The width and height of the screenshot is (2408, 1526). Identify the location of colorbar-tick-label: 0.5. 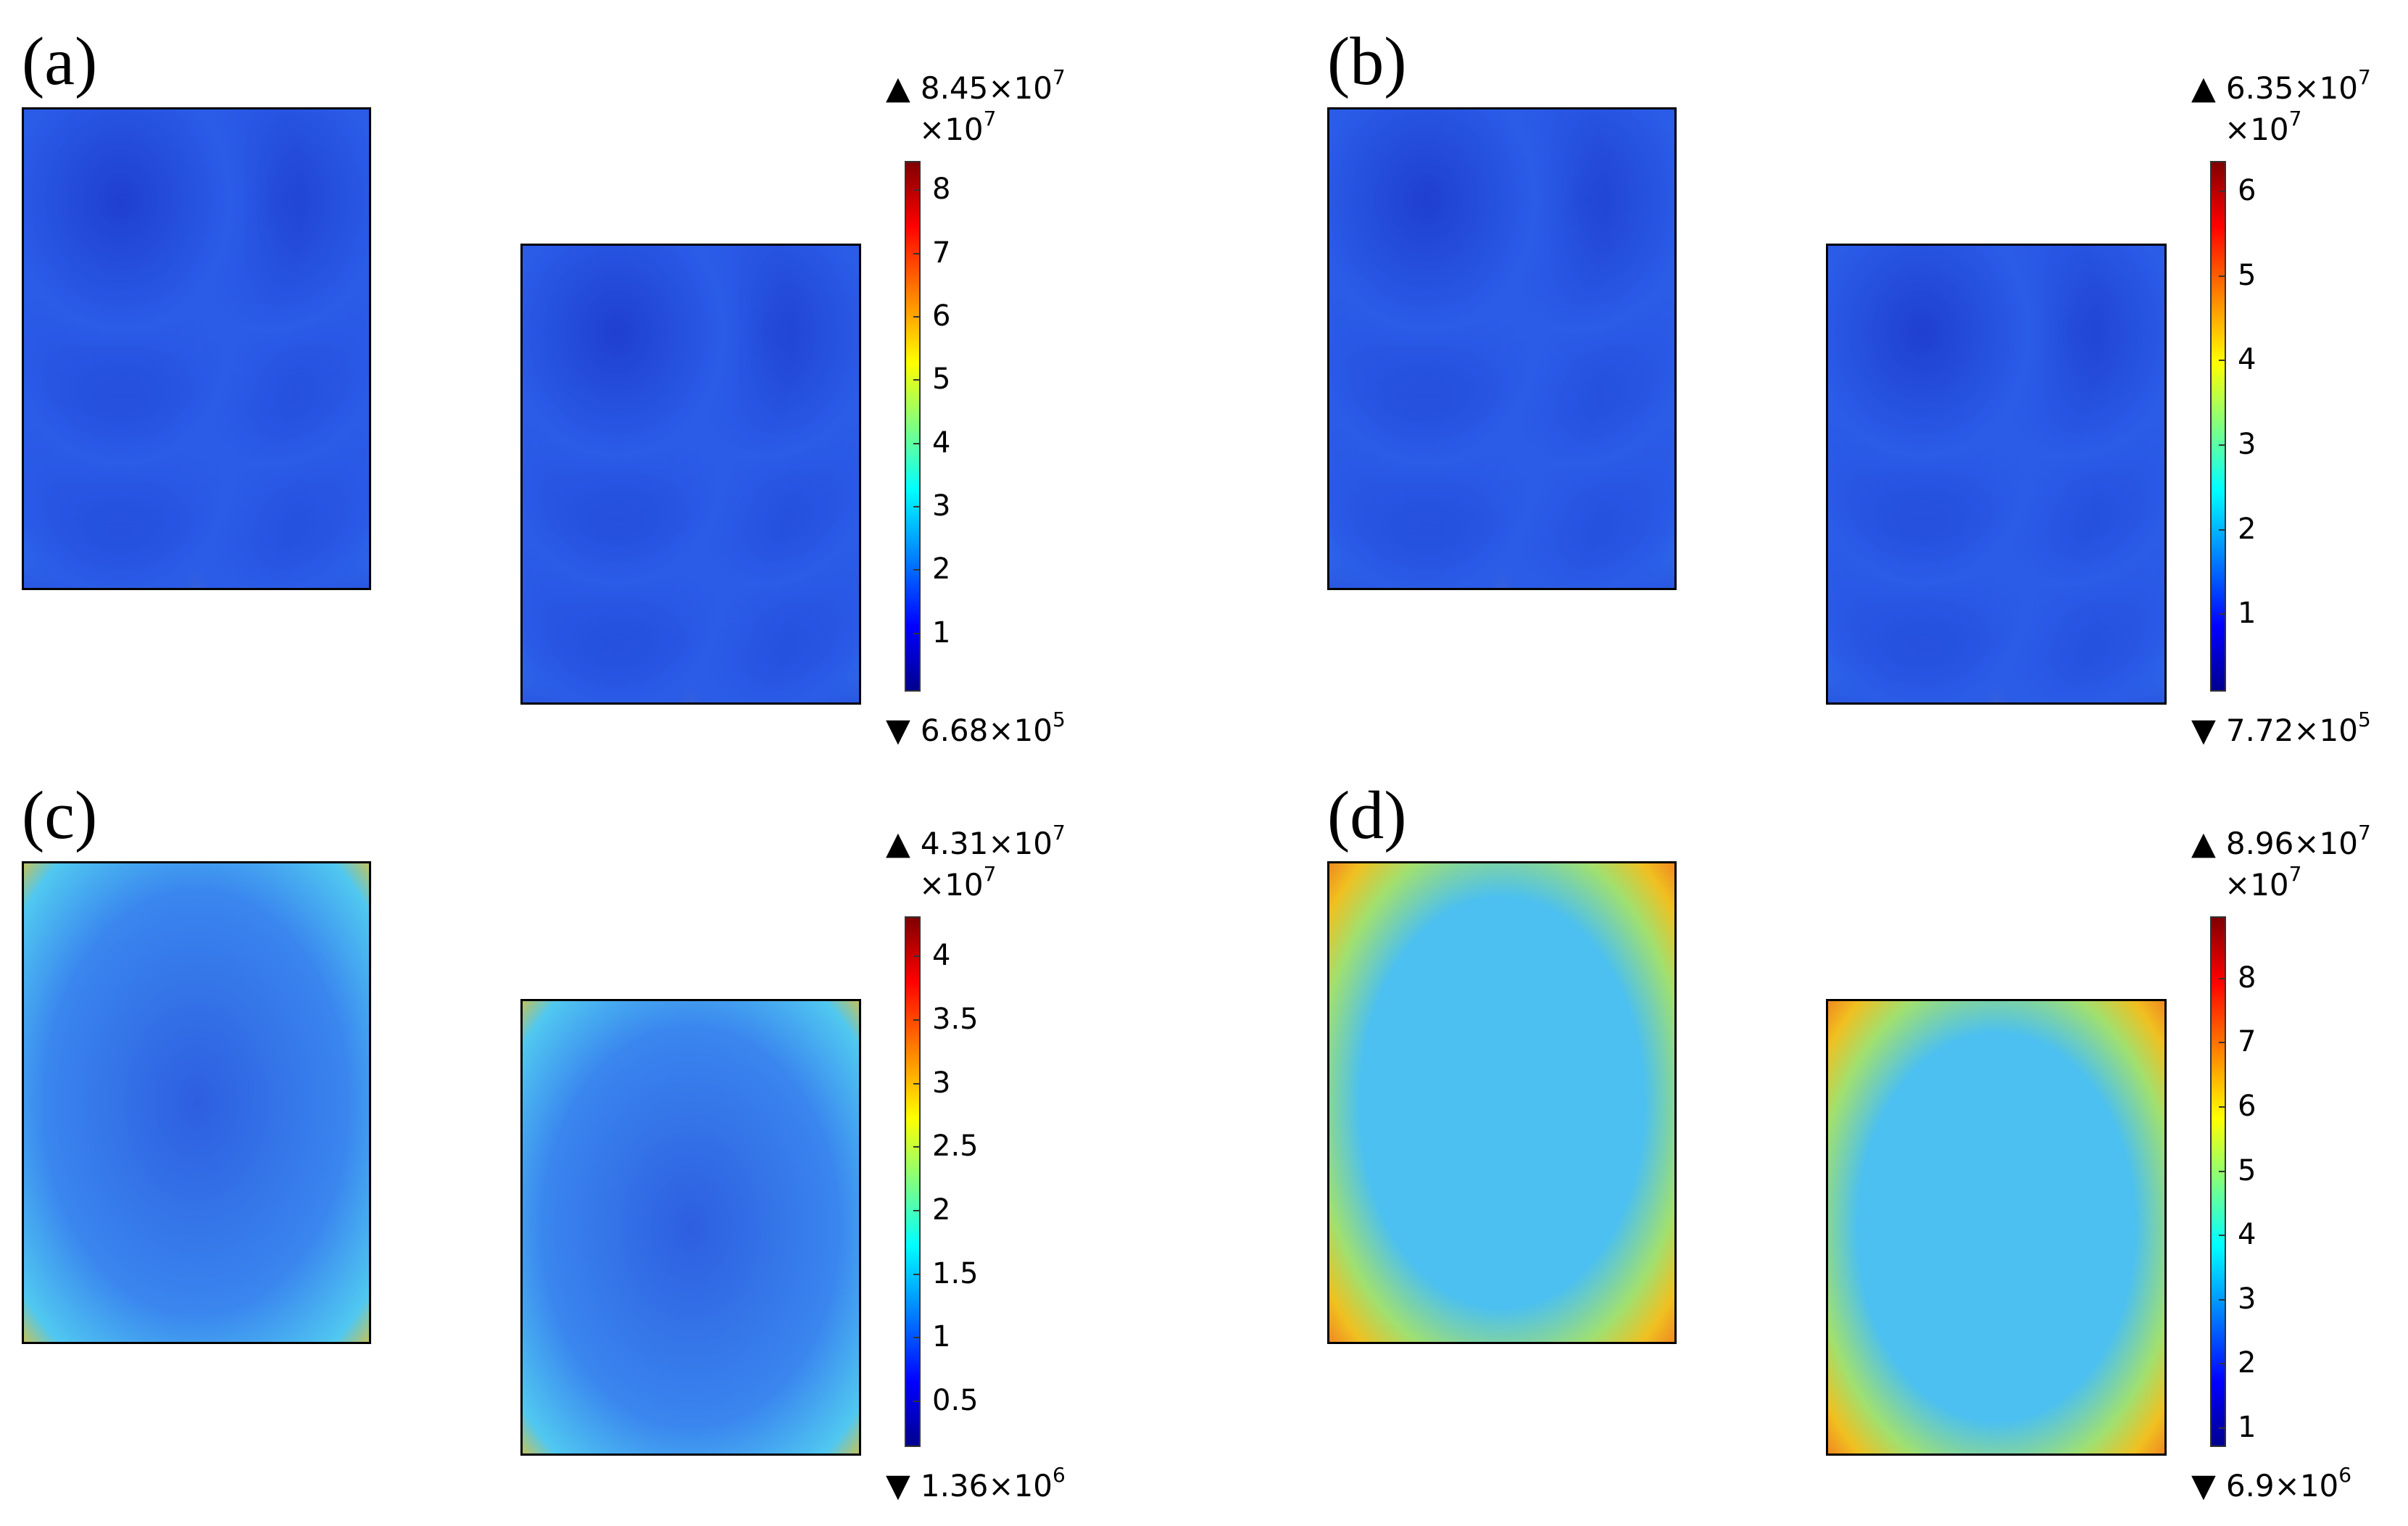
(955, 1401).